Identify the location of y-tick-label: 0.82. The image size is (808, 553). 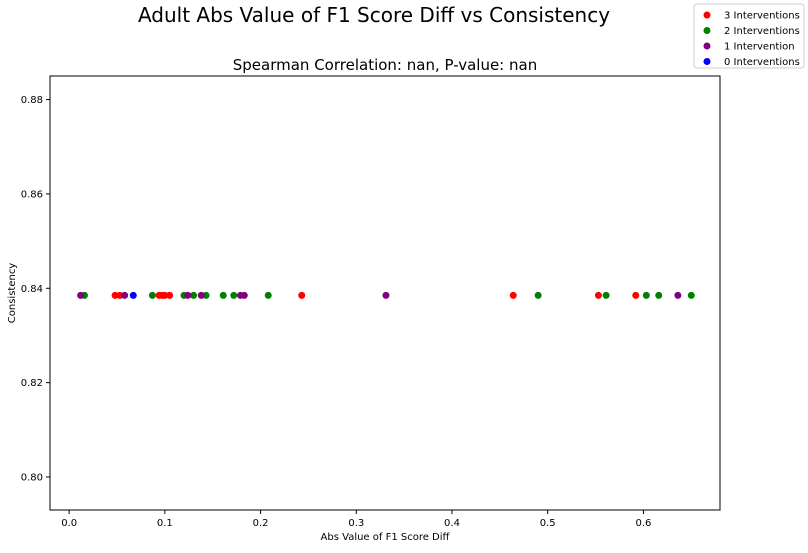
(32, 383).